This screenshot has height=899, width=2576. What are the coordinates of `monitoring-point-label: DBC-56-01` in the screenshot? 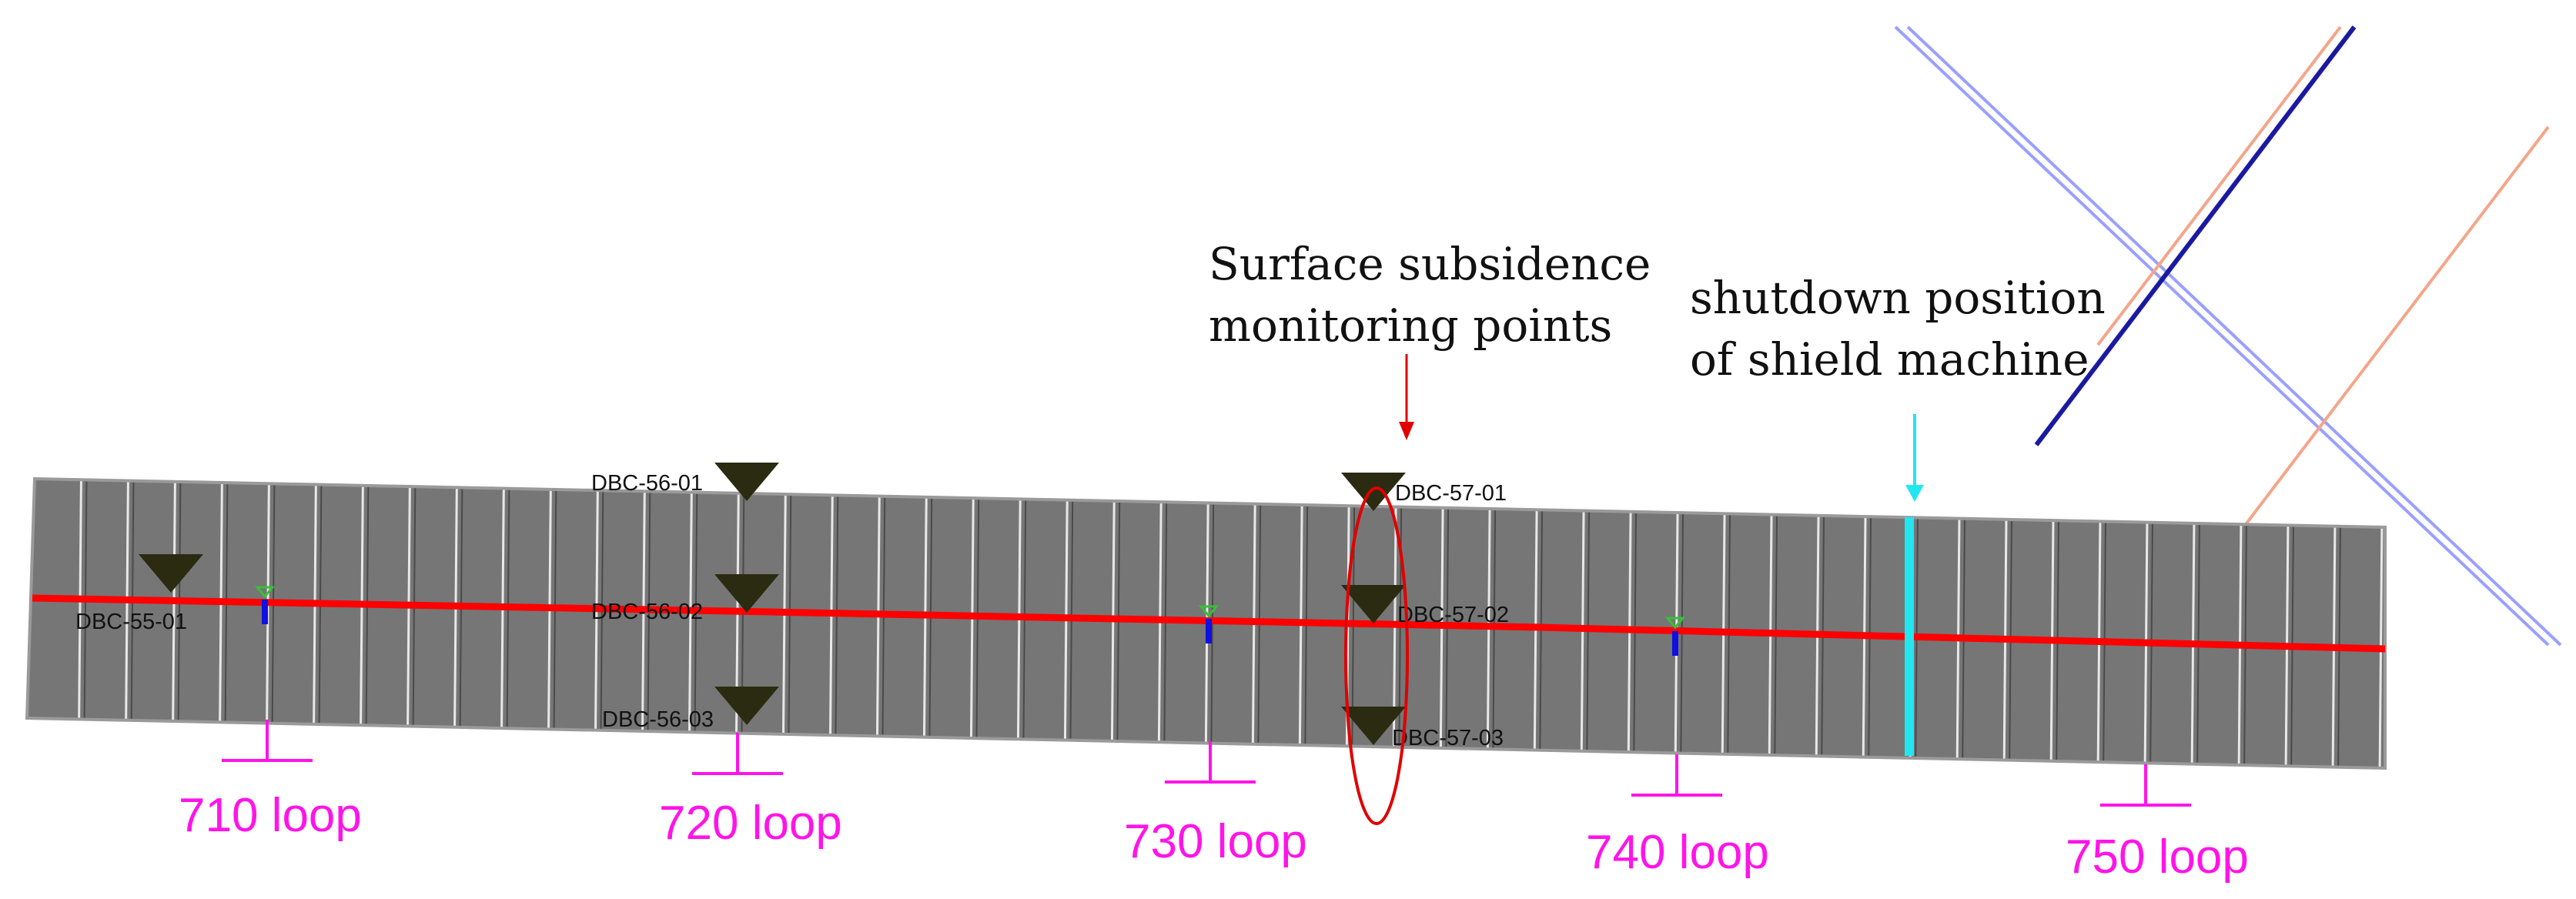 It's located at (647, 483).